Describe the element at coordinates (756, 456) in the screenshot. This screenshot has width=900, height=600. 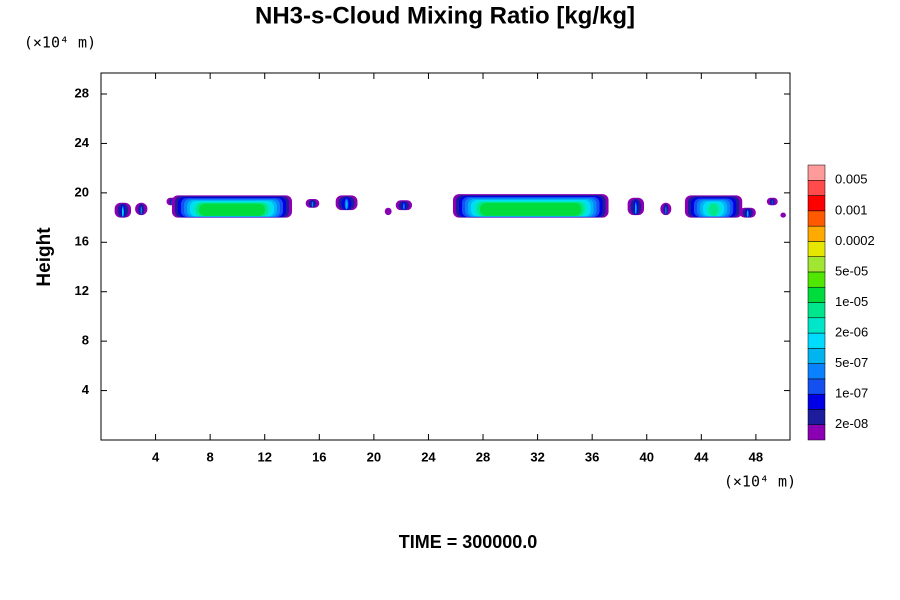
I see `x-tick-label: 48` at that location.